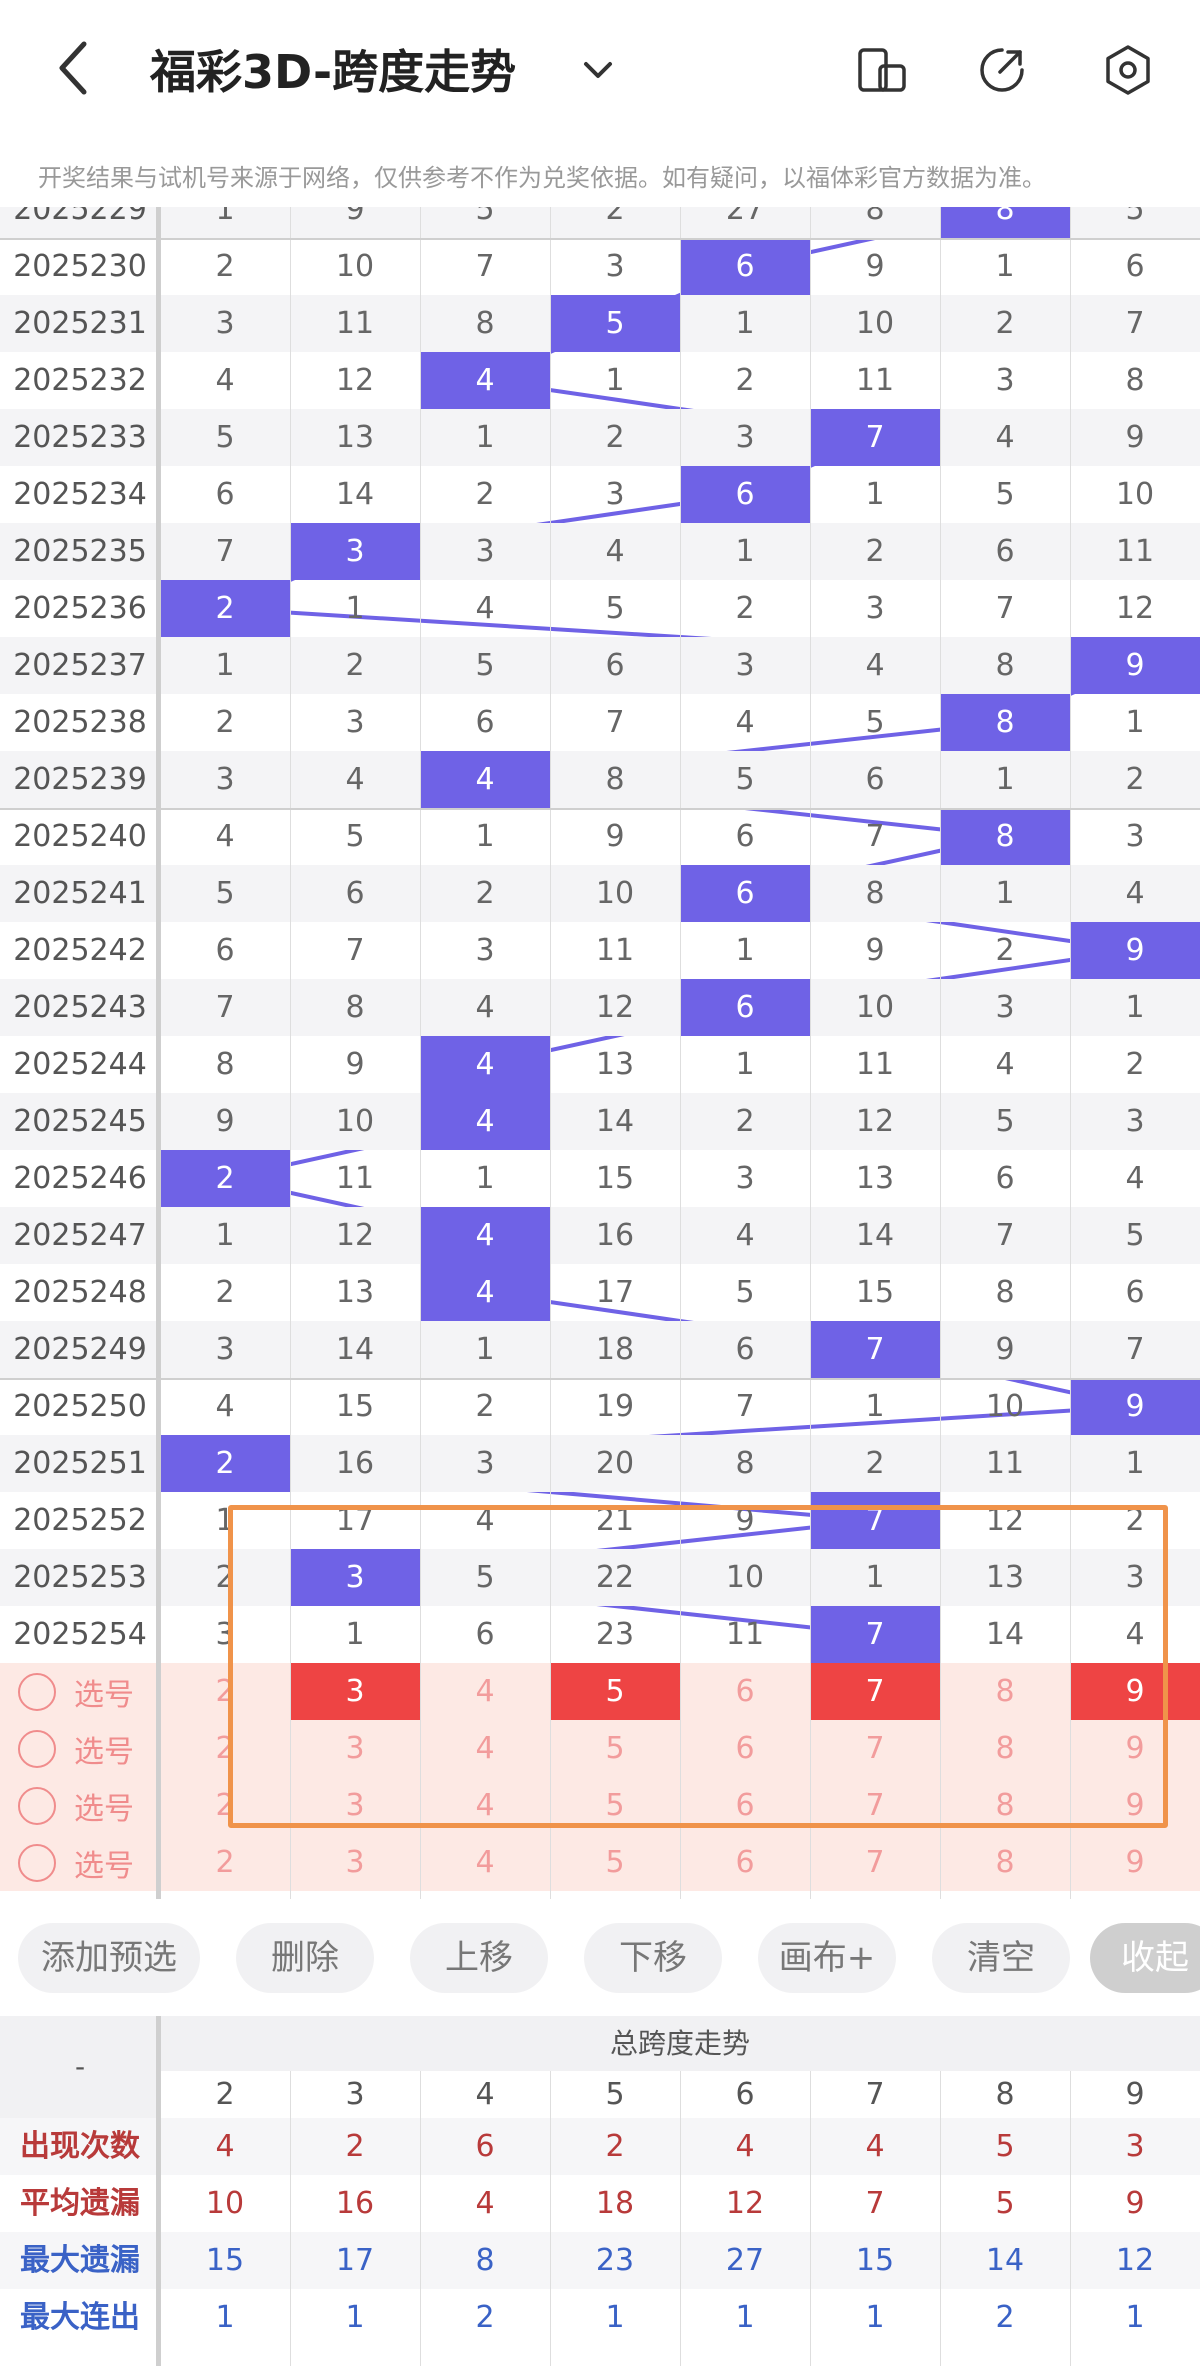 Image resolution: width=1200 pixels, height=2366 pixels. What do you see at coordinates (600, 494) in the screenshot?
I see `table-row: 2025234 6 14 2 3 6 1 5 10` at bounding box center [600, 494].